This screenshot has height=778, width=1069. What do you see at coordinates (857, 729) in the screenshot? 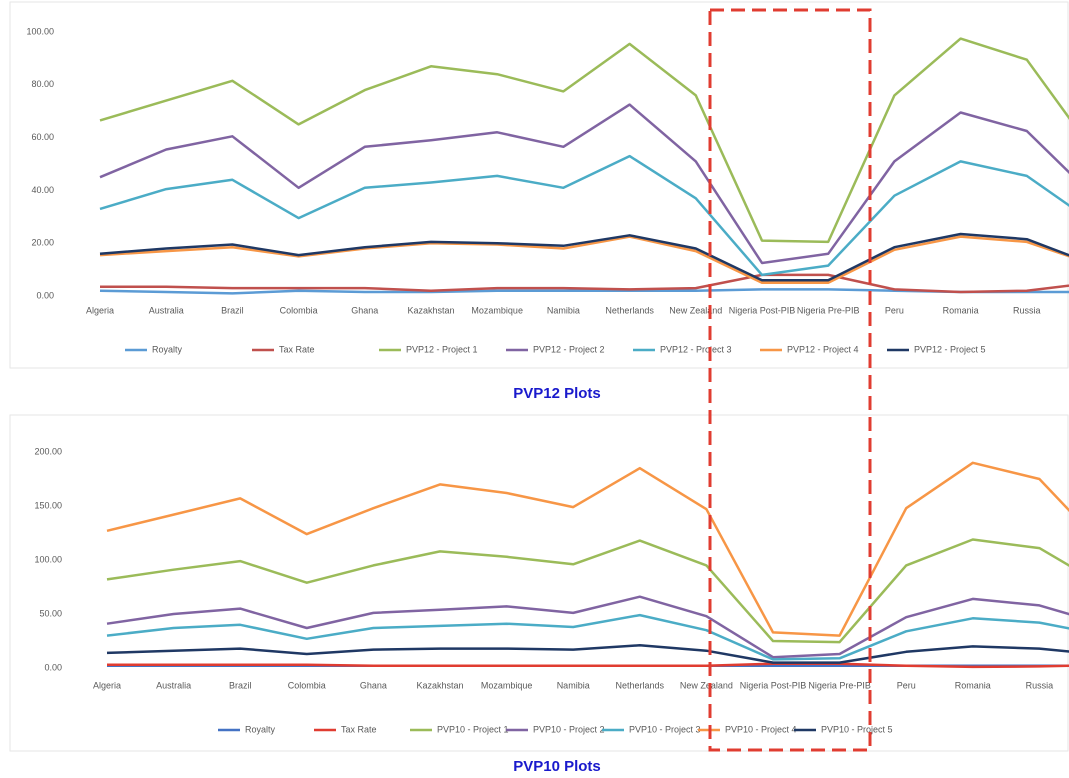
I see `legend-label: PVP10 - Project 5` at bounding box center [857, 729].